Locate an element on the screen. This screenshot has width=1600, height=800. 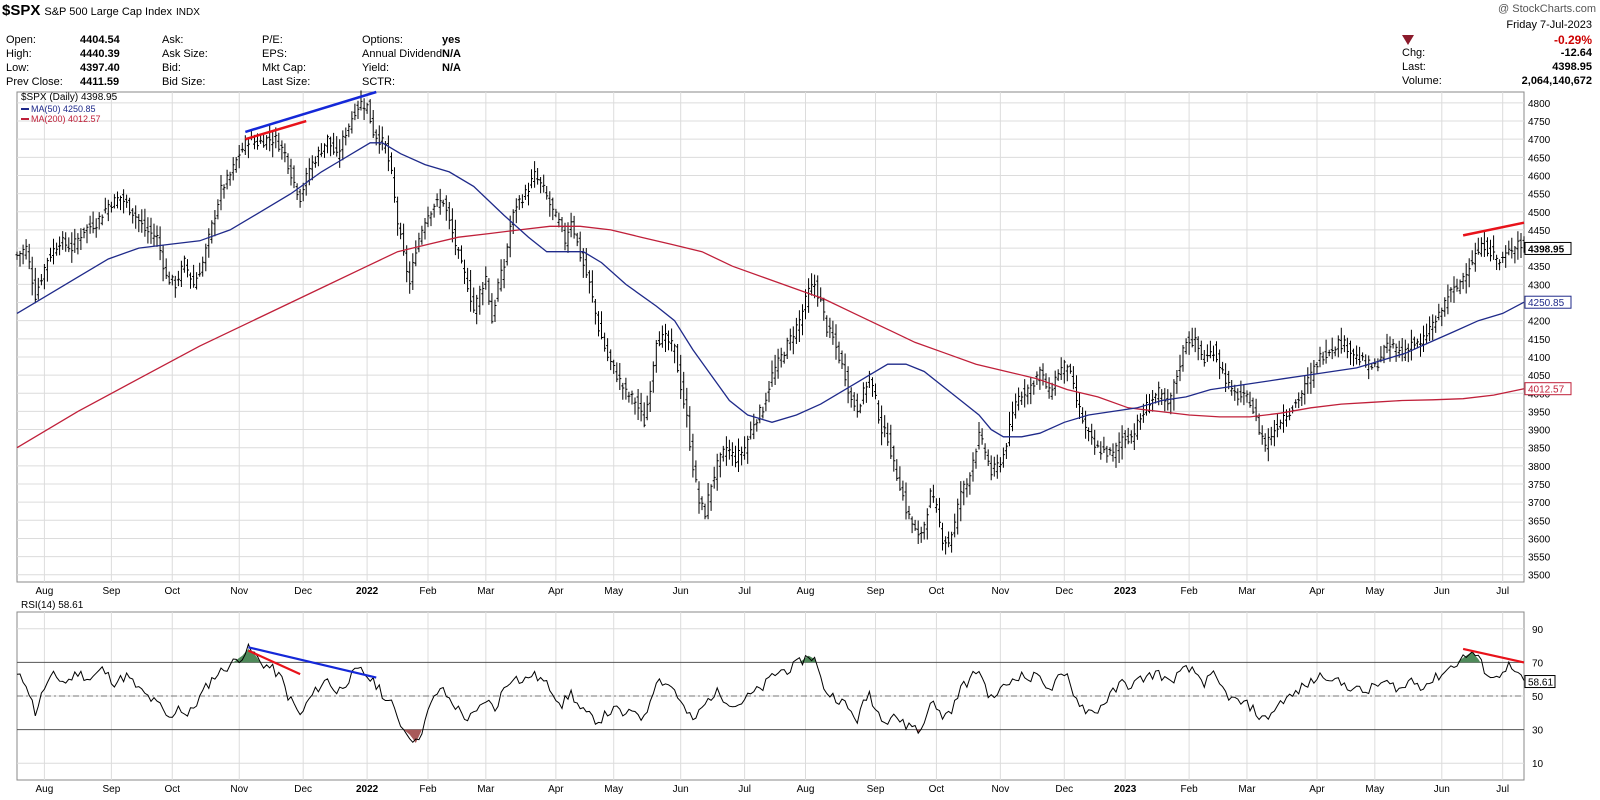
price-tick-label: 3550 is located at coordinates (1539, 558).